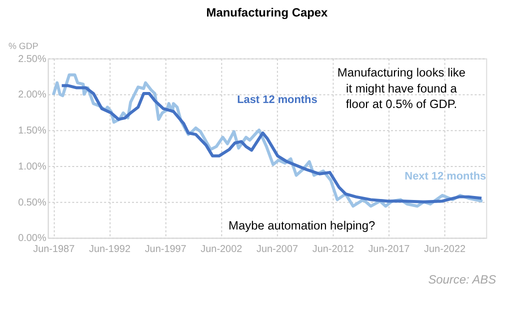  What do you see at coordinates (302, 225) in the screenshot?
I see `annotation: Maybe automation helping?` at bounding box center [302, 225].